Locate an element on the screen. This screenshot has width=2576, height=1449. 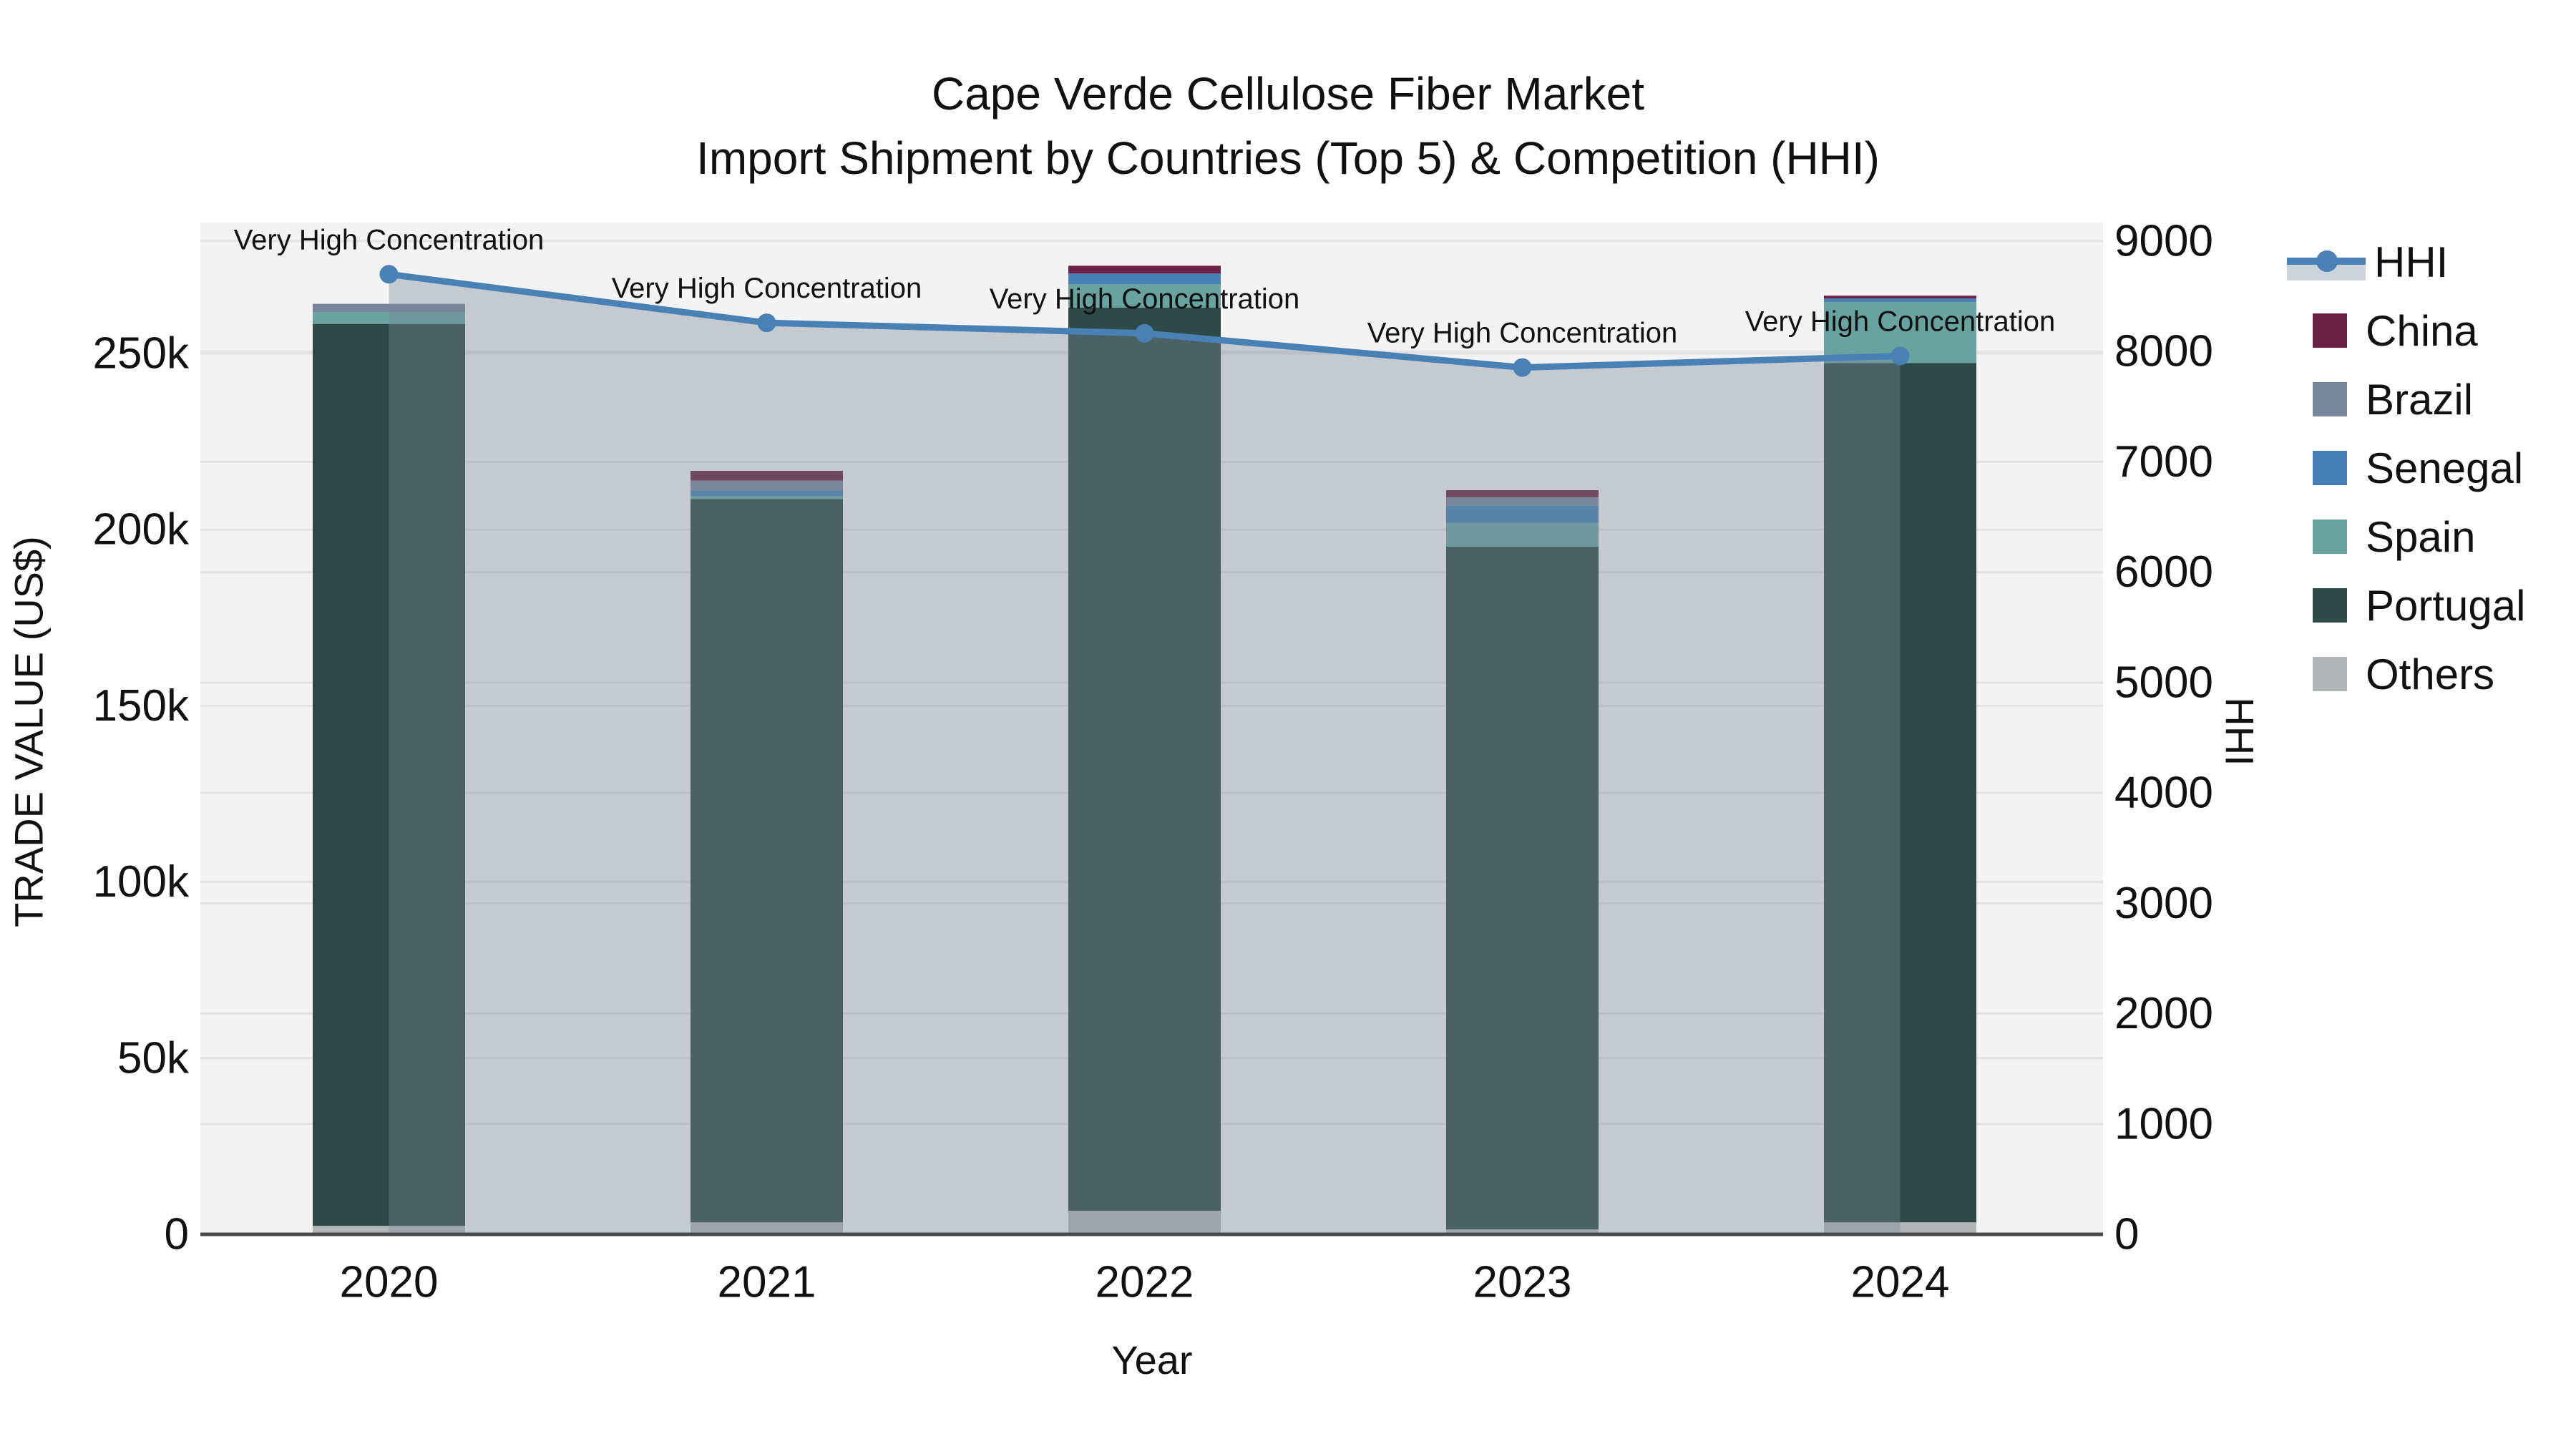
legend-swatch-brazil is located at coordinates (2330, 399).